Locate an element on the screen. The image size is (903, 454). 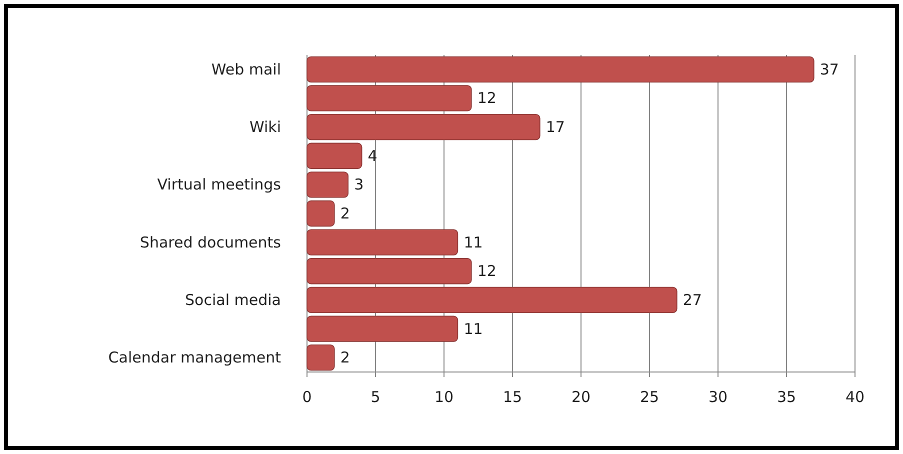
x-tick-label: 10 is located at coordinates (444, 397).